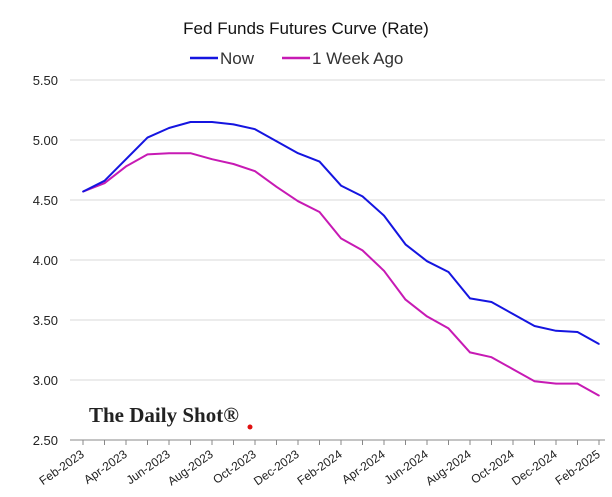  What do you see at coordinates (578, 467) in the screenshot?
I see `x-tick-label: Feb-2025` at bounding box center [578, 467].